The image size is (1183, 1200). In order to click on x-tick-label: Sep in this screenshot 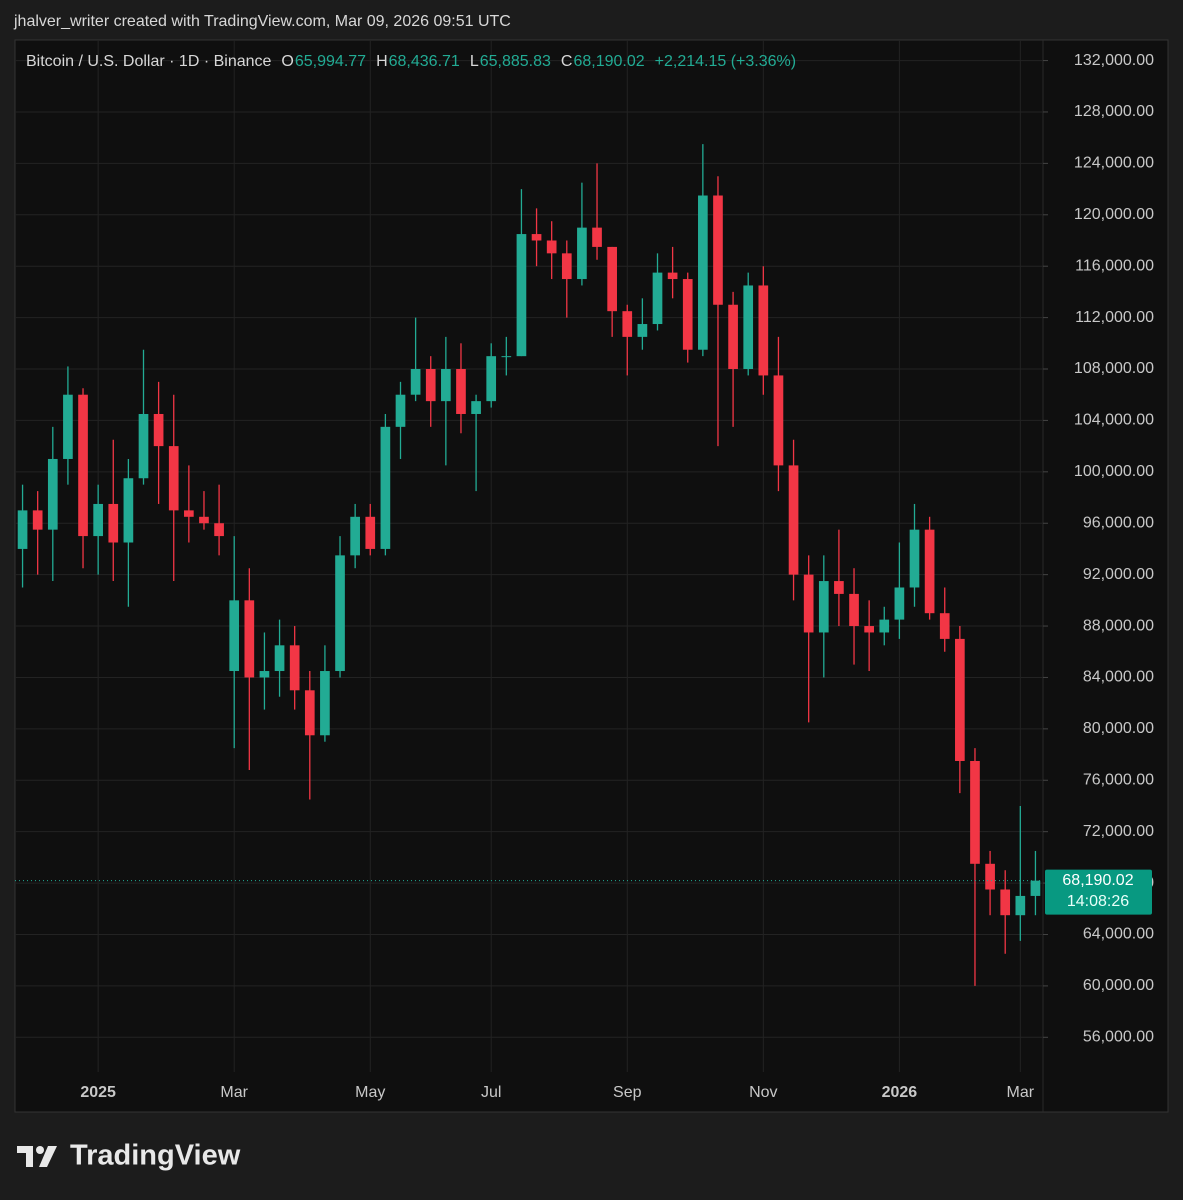, I will do `click(627, 1092)`.